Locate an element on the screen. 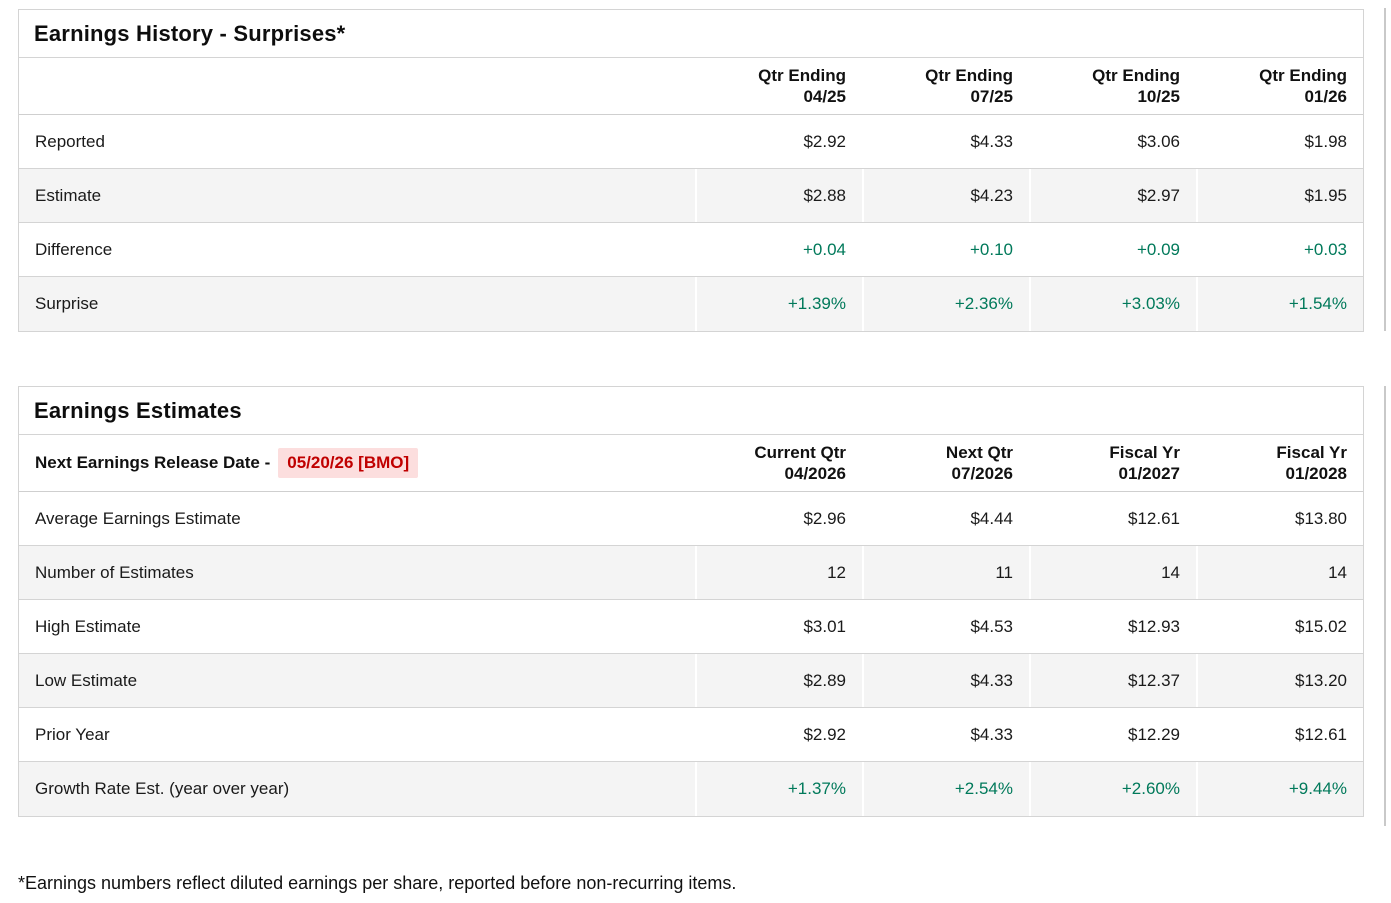 The height and width of the screenshot is (903, 1391). cell-value: $2.89 is located at coordinates (778, 680).